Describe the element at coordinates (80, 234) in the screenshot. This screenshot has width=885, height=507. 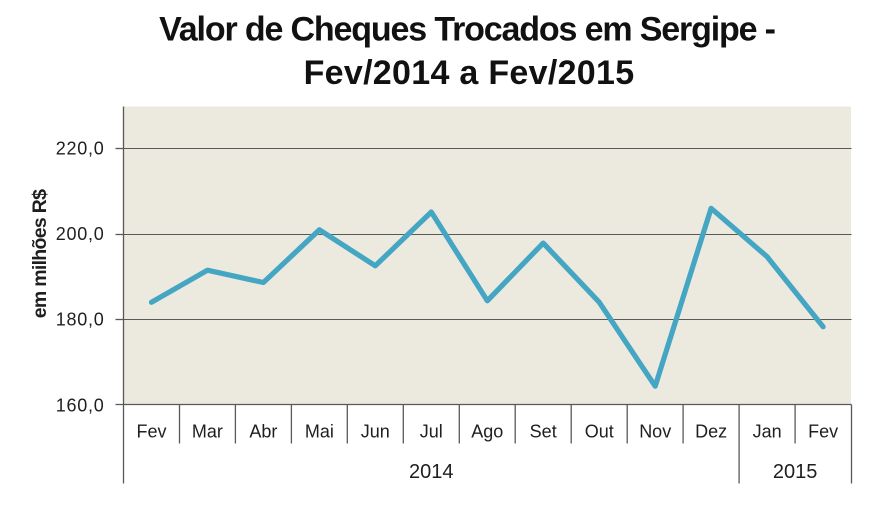
I see `svg-text: 200,0` at that location.